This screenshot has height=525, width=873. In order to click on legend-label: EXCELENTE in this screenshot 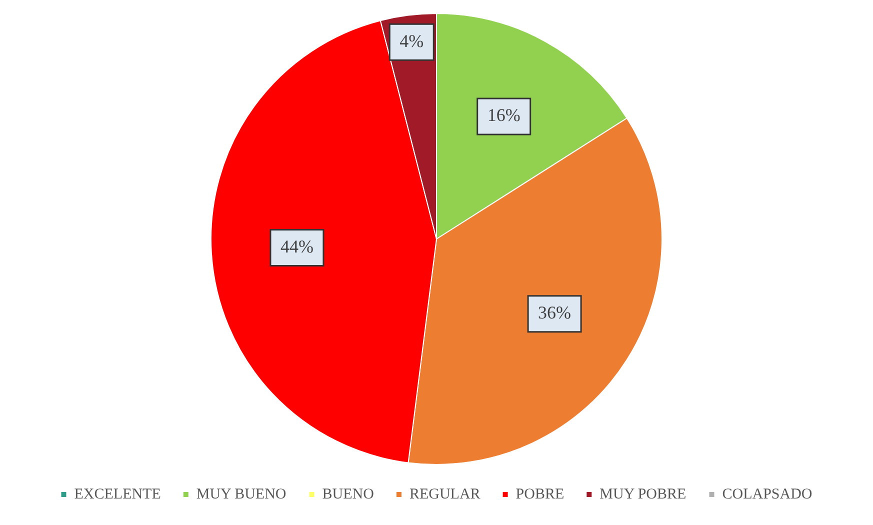, I will do `click(117, 494)`.